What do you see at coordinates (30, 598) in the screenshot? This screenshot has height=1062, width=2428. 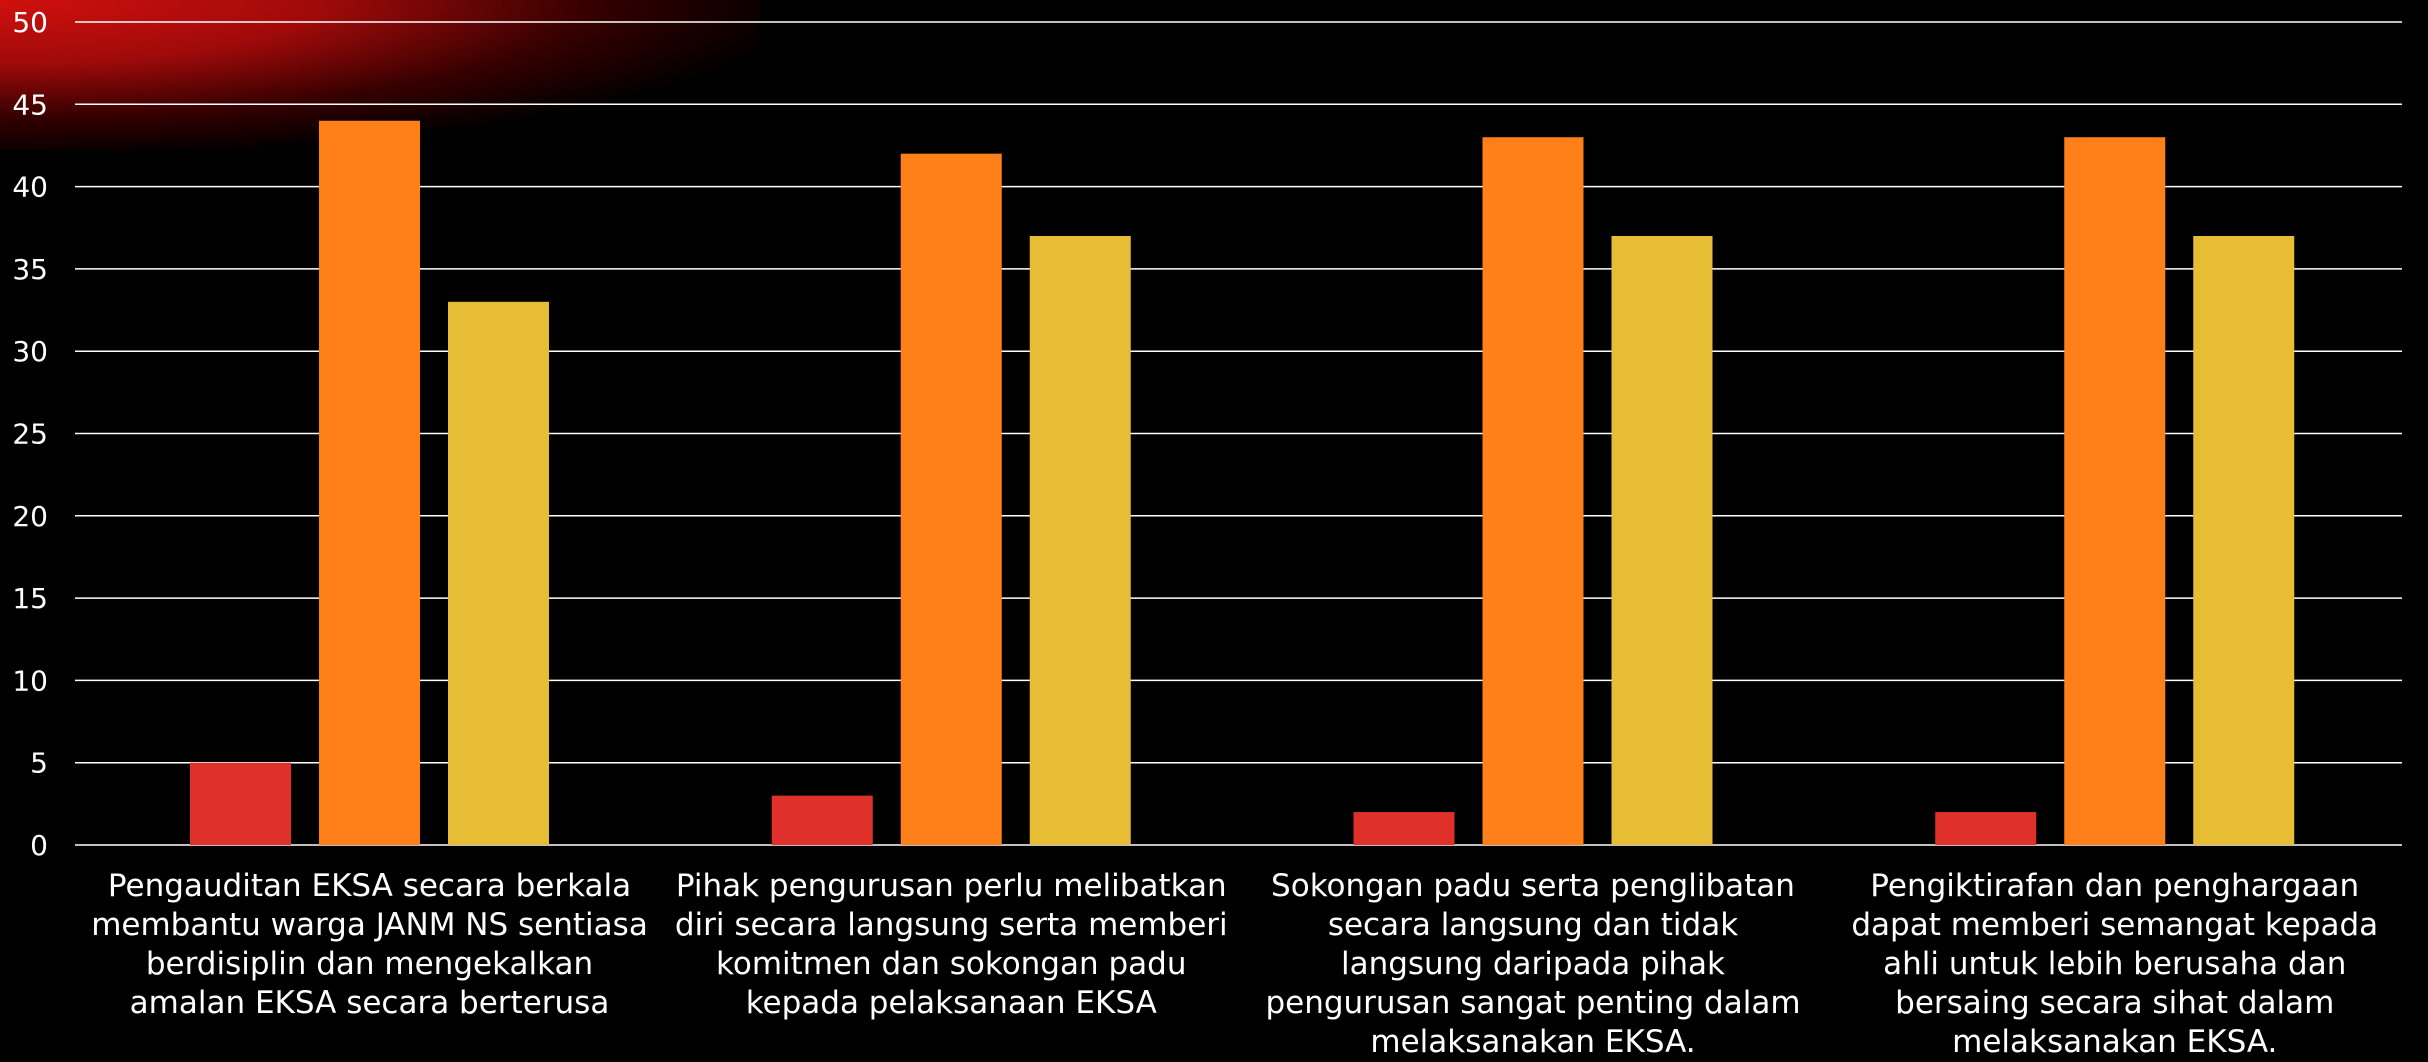 I see `y-tick-label: 15` at bounding box center [30, 598].